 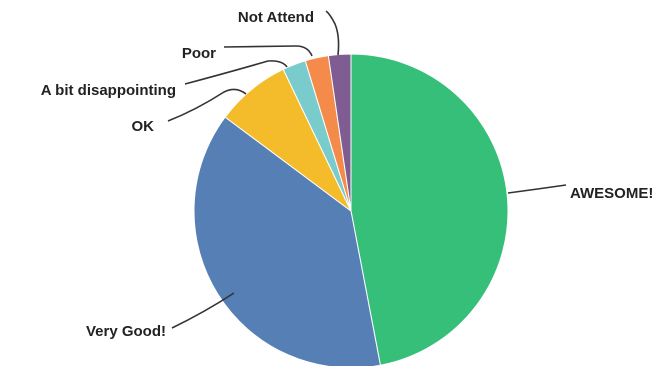 I want to click on leader-very-good, so click(x=203, y=310).